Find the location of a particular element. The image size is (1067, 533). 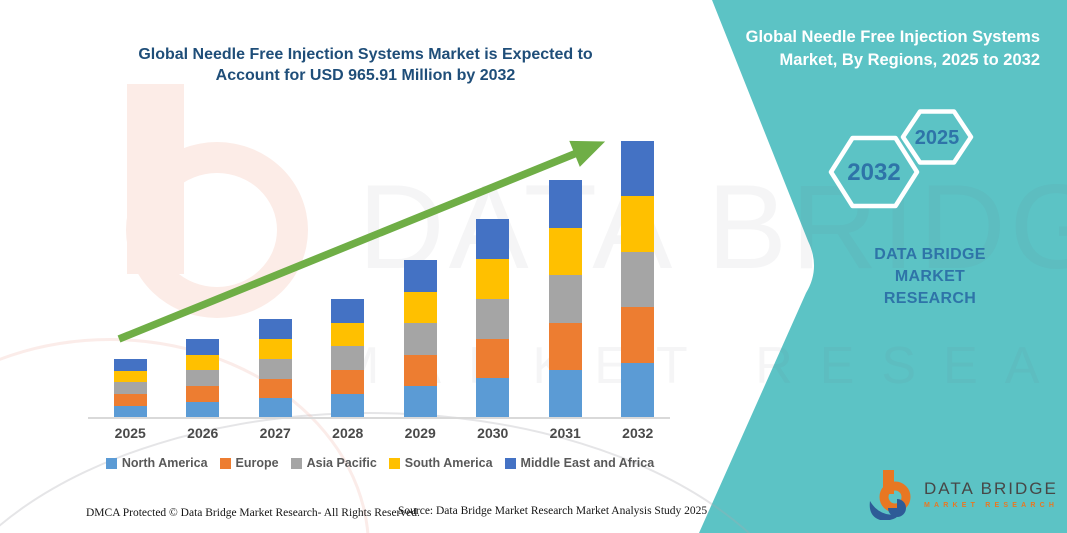

bar-column-2030 is located at coordinates (493, 269).